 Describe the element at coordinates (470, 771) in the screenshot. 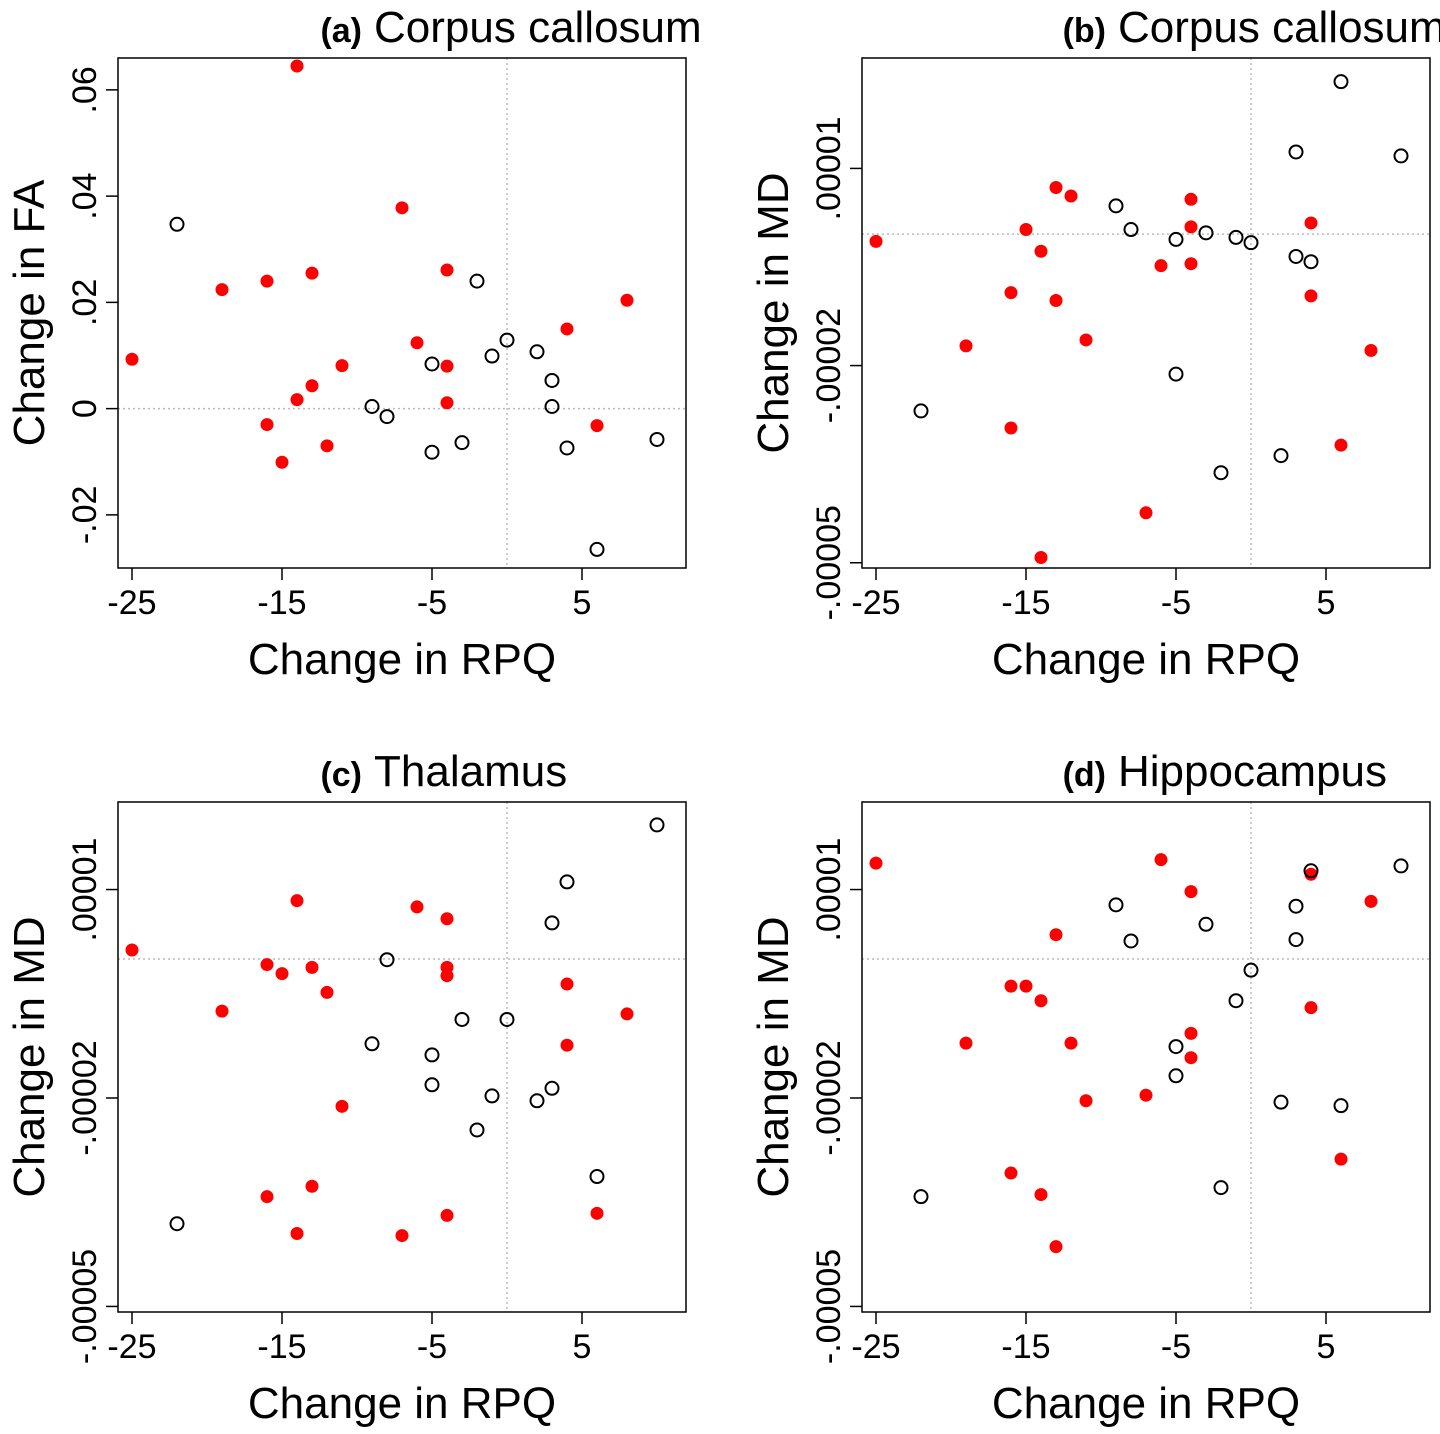

I see `panel-title: Thalamus` at that location.